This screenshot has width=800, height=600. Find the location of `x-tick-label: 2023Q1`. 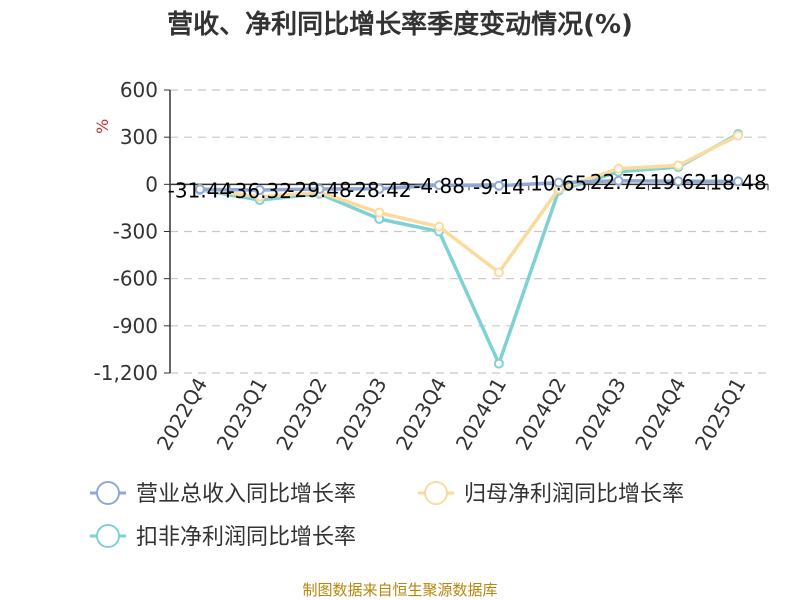

x-tick-label: 2023Q1 is located at coordinates (242, 414).